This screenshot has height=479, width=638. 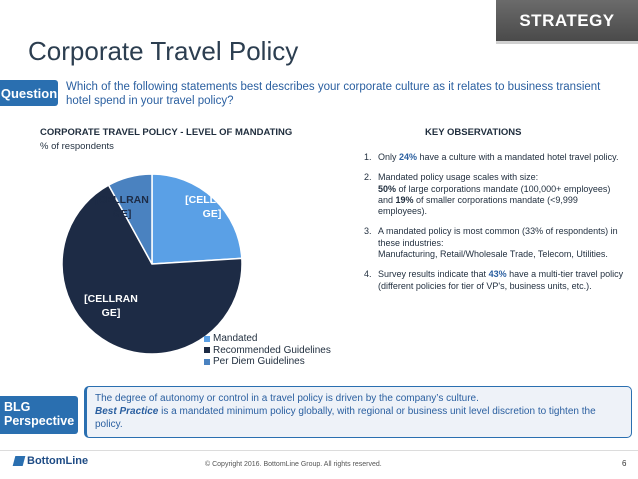 I want to click on strategy-tab: STRATEGY, so click(x=567, y=22).